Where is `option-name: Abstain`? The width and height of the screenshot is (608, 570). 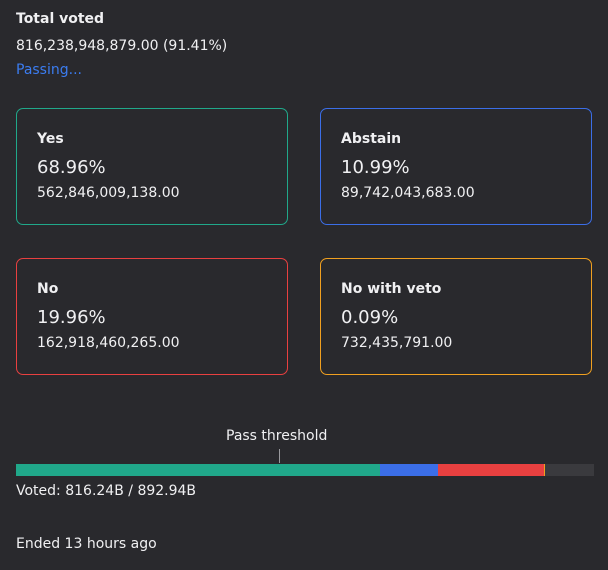 option-name: Abstain is located at coordinates (371, 139).